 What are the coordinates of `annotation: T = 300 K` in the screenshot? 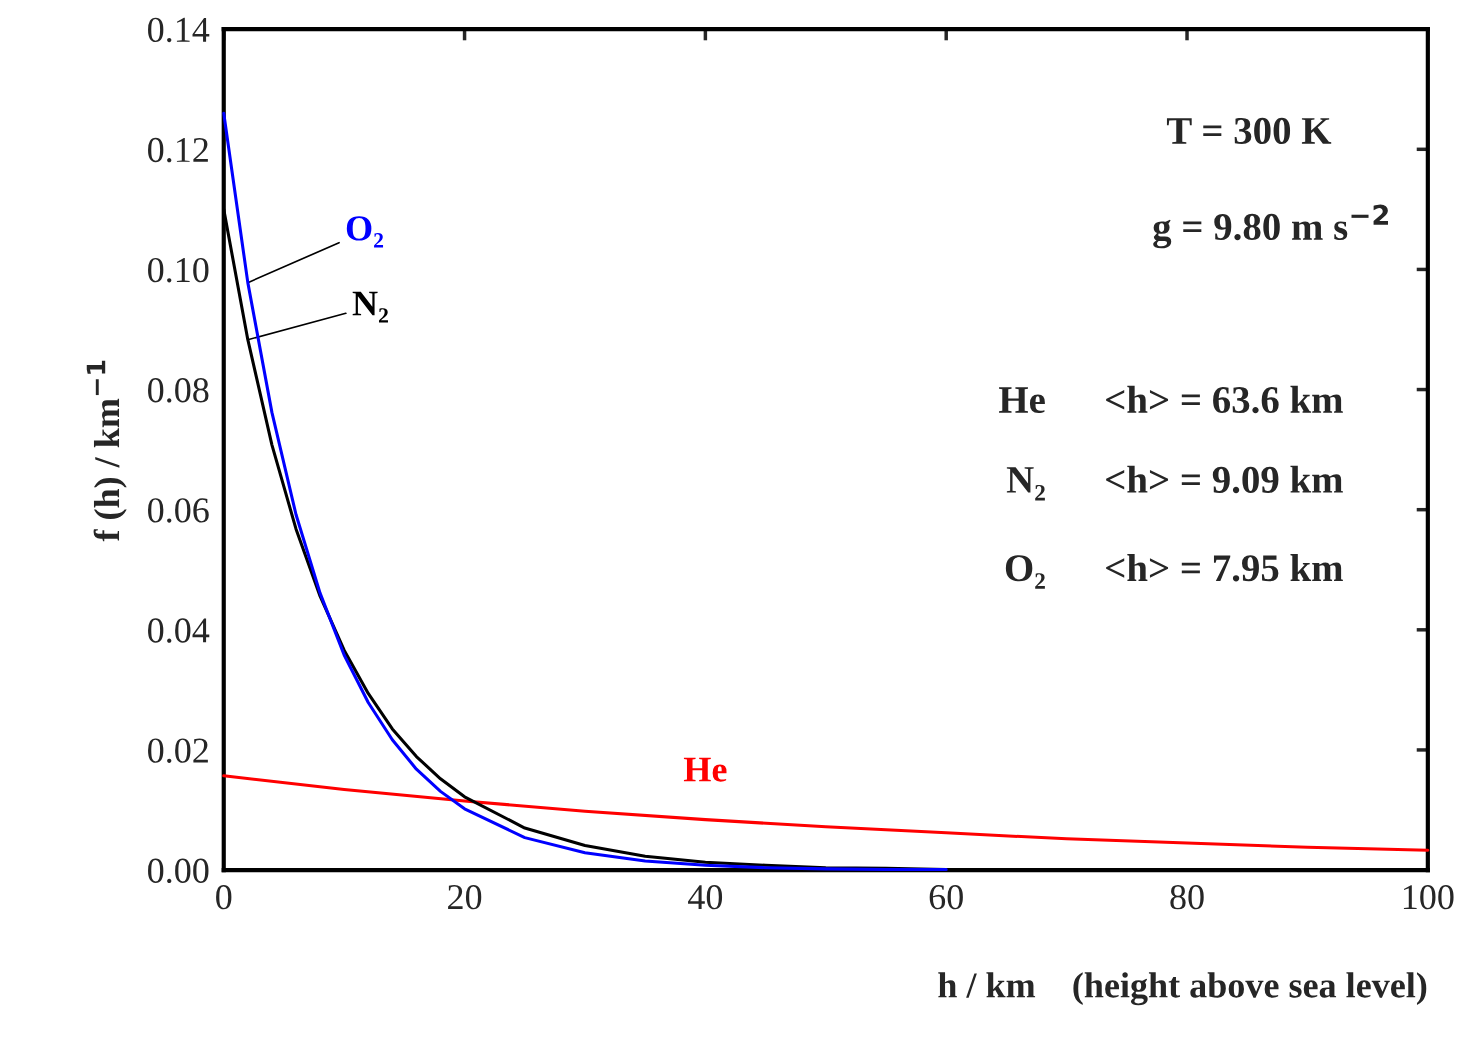 It's located at (1249, 131).